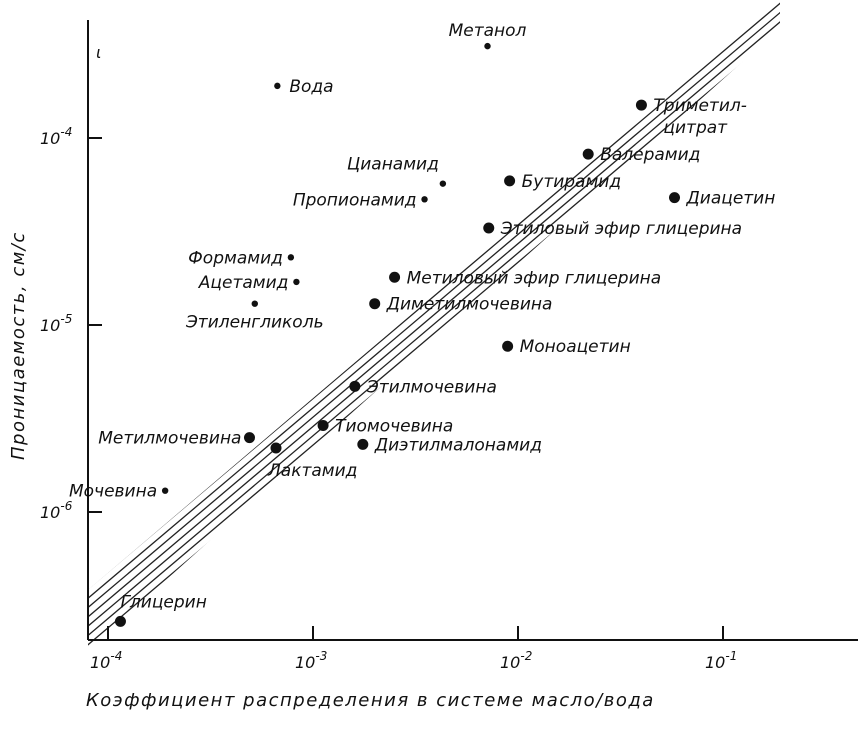 Image resolution: width=861 pixels, height=730 pixels. What do you see at coordinates (56, 510) in the screenshot?
I see `y-tick-label: 10⁻⁶` at bounding box center [56, 510].